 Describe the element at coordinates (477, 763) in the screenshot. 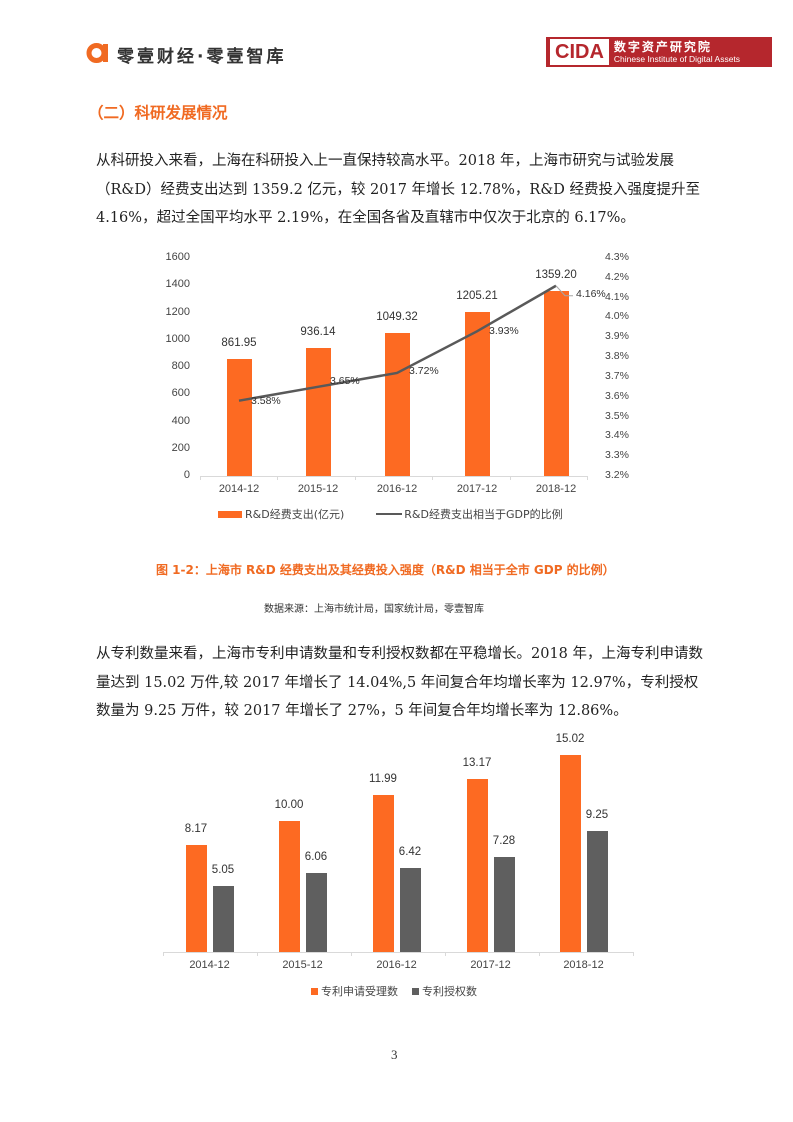

I see `bar-value-label: 13.17` at that location.